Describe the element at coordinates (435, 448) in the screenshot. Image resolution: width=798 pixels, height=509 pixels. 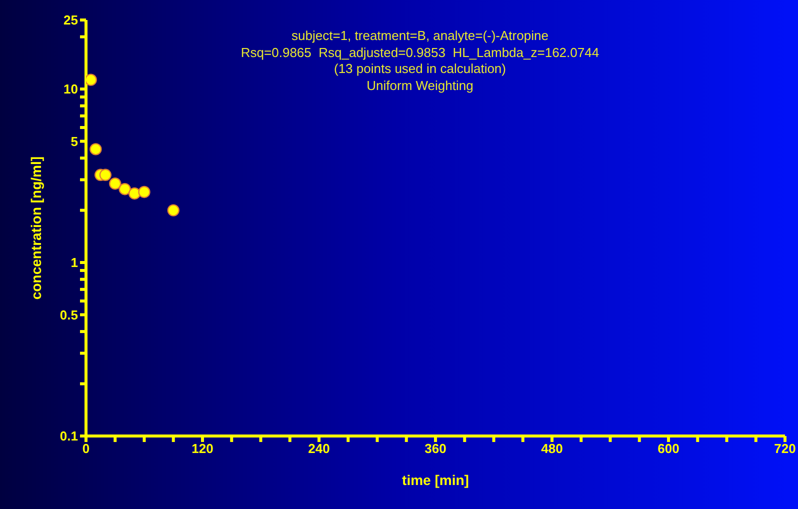
I see `x-tick-label: 360` at that location.